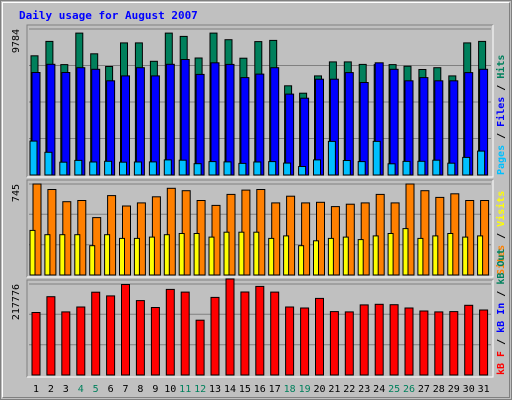  I want to click on x-tick-label-23: 23, so click(364, 389).